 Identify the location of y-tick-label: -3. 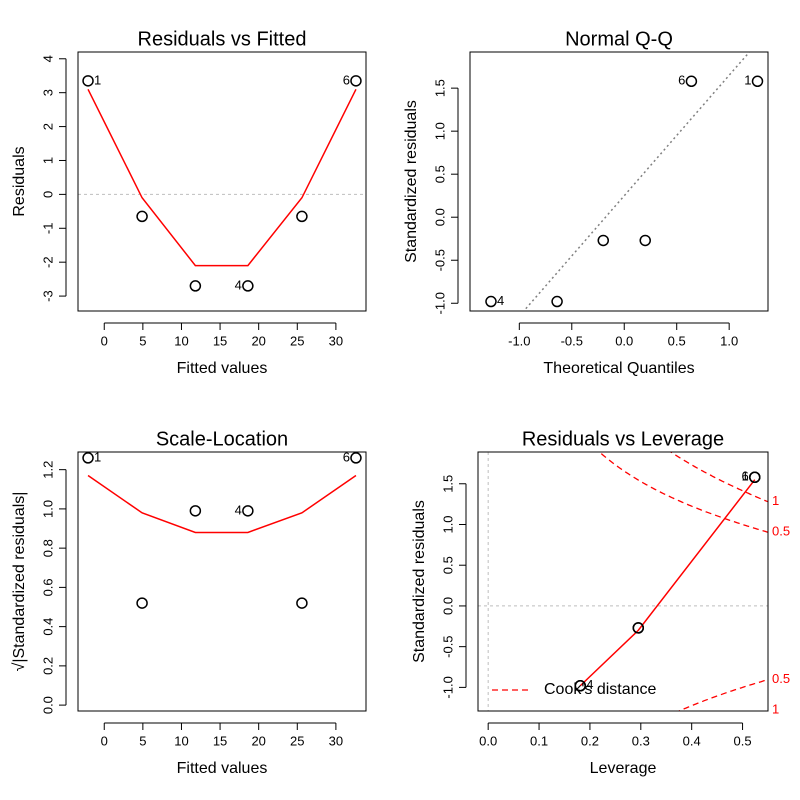
(47, 296).